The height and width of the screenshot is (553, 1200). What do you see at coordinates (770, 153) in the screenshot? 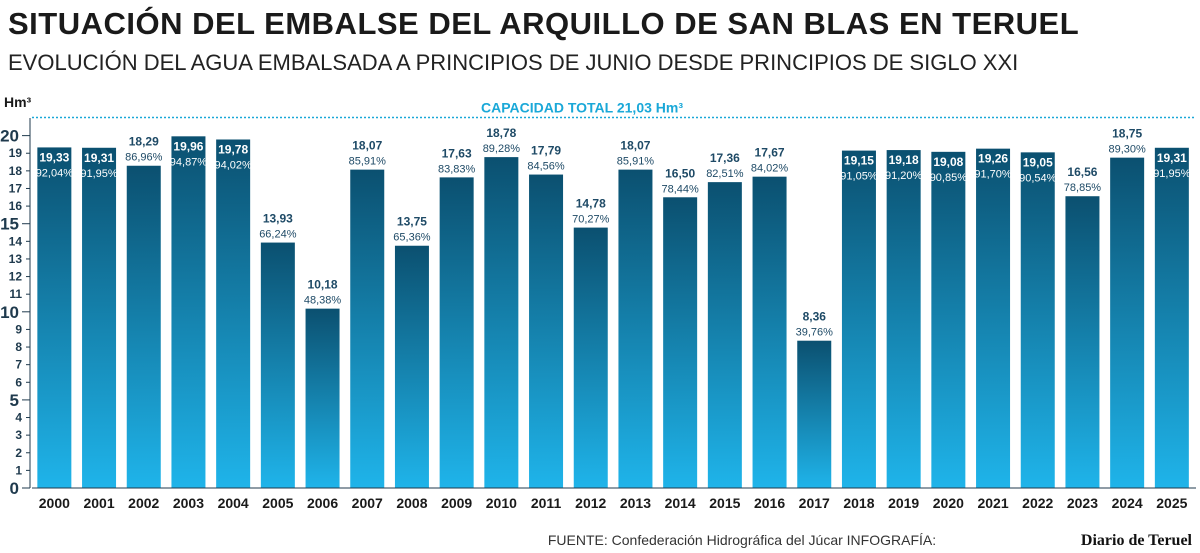
I see `bar-value-label: 17,67` at bounding box center [770, 153].